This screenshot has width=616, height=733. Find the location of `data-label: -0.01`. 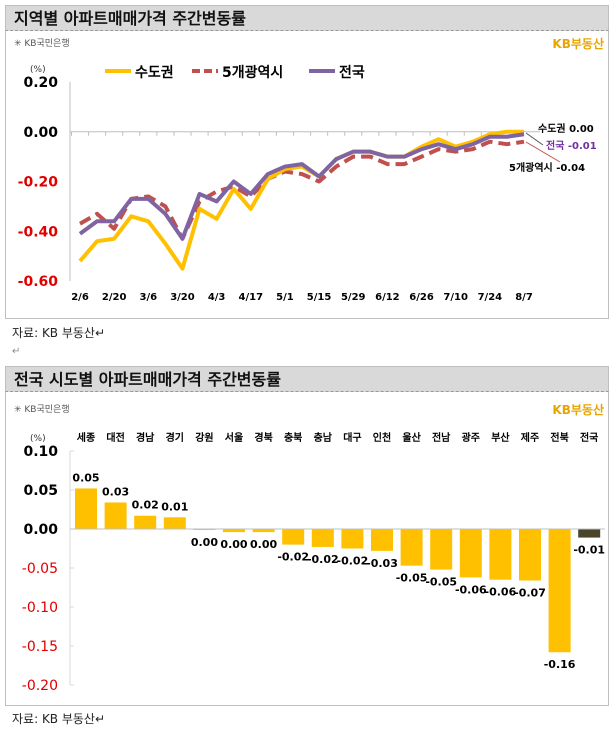

data-label: -0.01 is located at coordinates (589, 550).